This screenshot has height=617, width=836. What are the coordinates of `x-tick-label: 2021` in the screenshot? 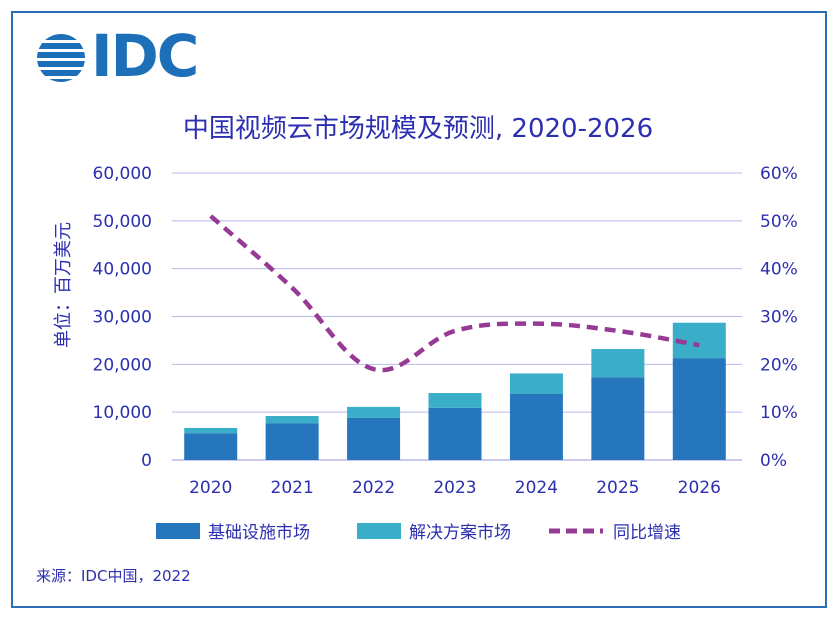 It's located at (292, 488).